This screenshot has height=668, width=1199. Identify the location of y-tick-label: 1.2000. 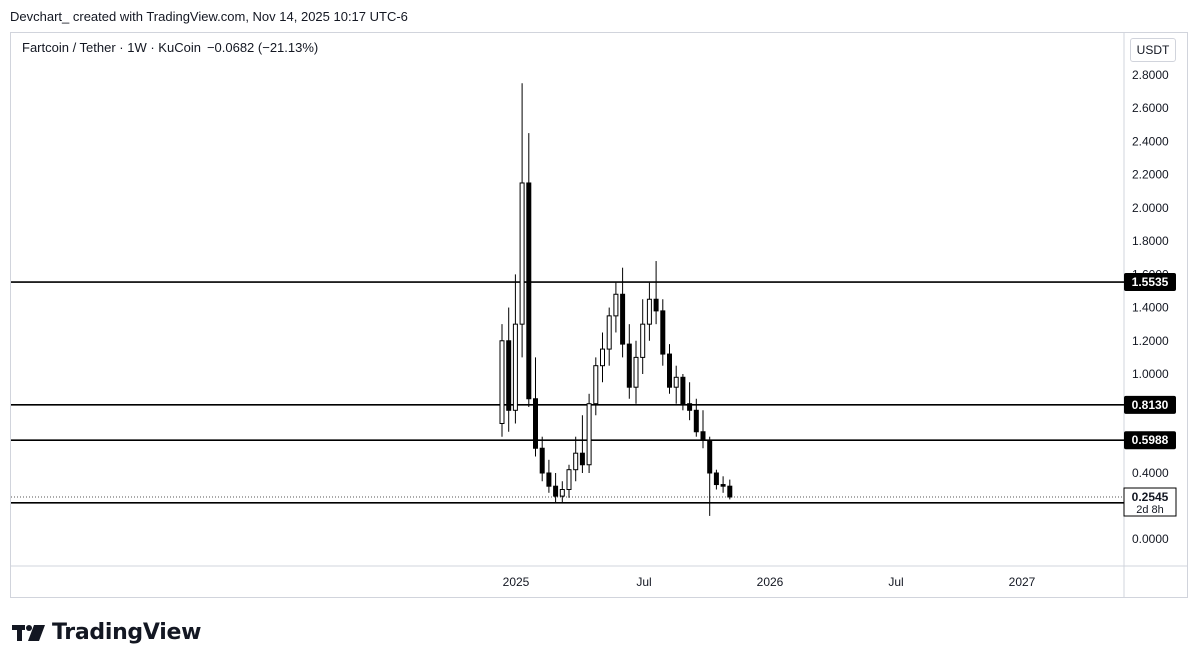
(1150, 341).